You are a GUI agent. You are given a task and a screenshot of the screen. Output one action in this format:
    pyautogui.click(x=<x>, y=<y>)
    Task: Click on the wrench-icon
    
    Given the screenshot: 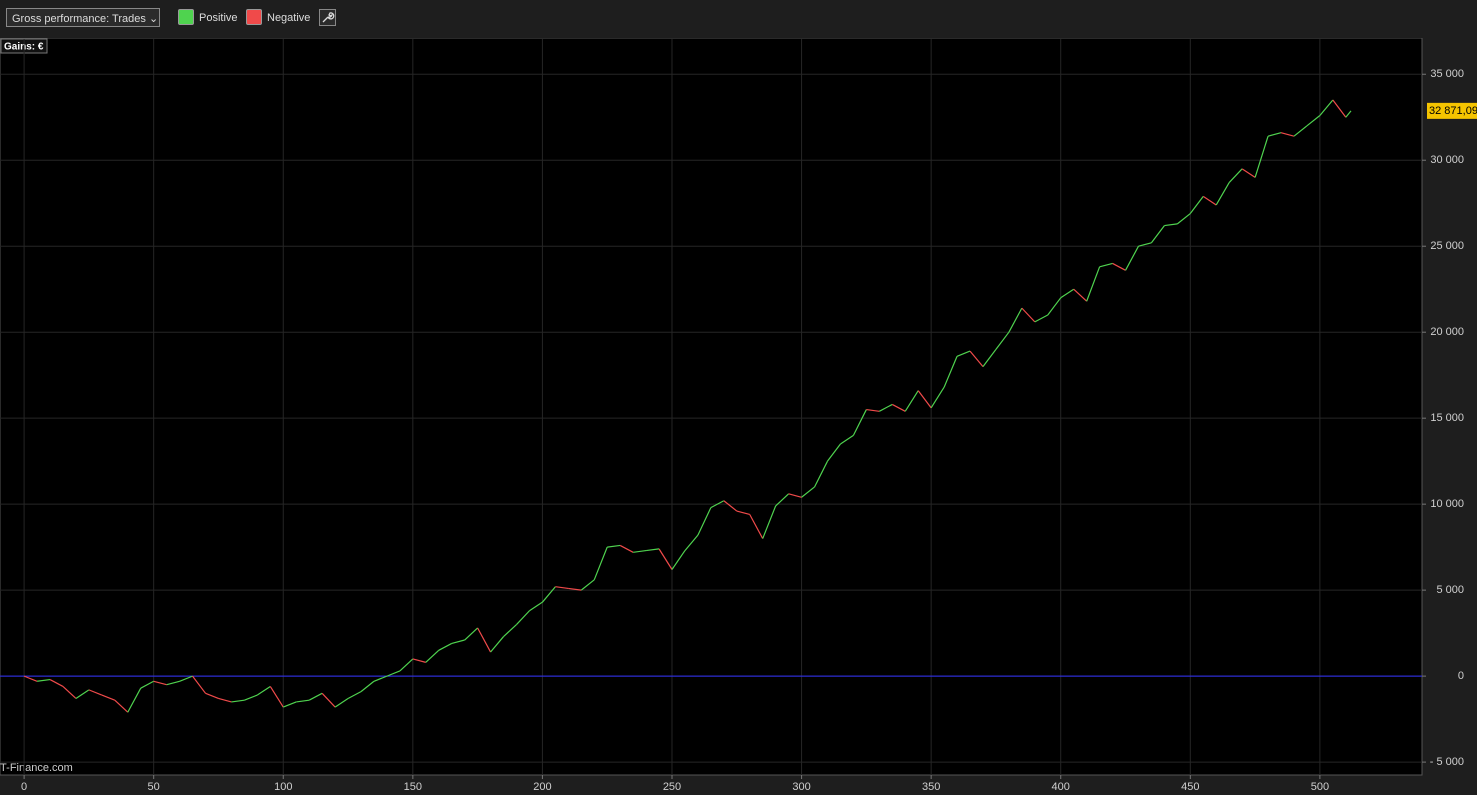 What is the action you would take?
    pyautogui.click(x=328, y=17)
    